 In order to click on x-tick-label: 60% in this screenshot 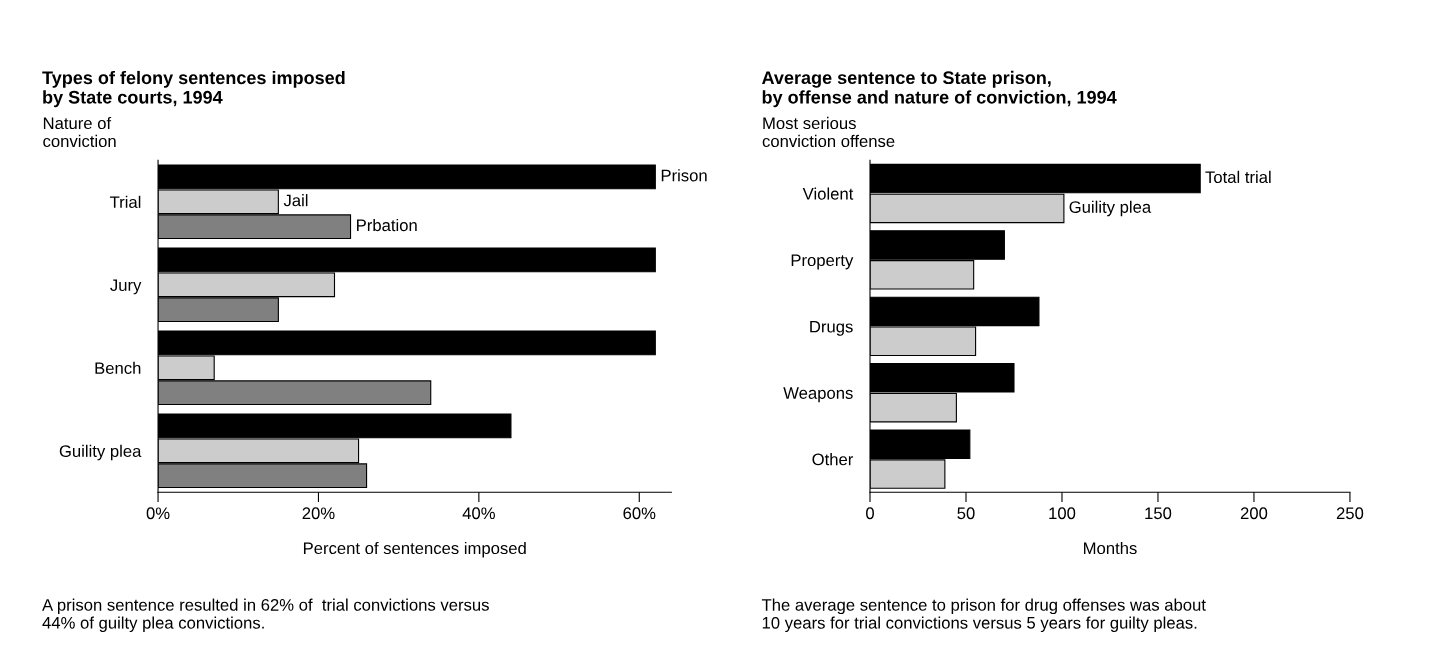, I will do `click(639, 513)`.